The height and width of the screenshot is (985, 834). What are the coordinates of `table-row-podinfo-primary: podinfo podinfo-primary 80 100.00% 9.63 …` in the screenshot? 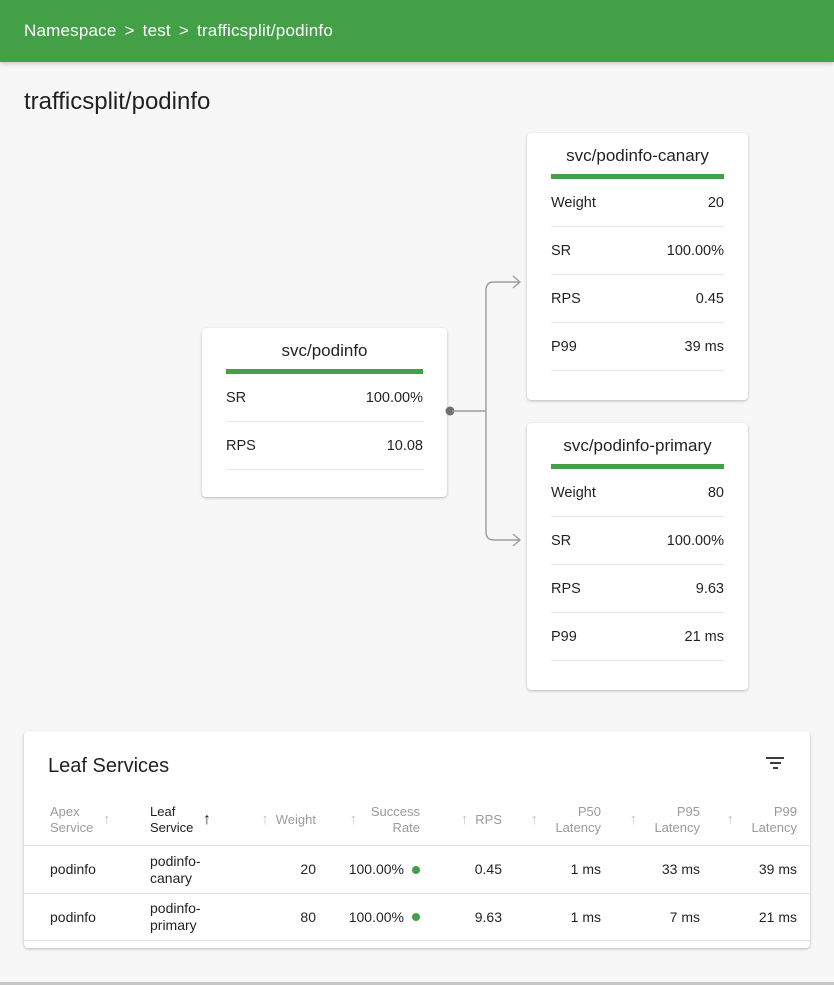 It's located at (417, 917).